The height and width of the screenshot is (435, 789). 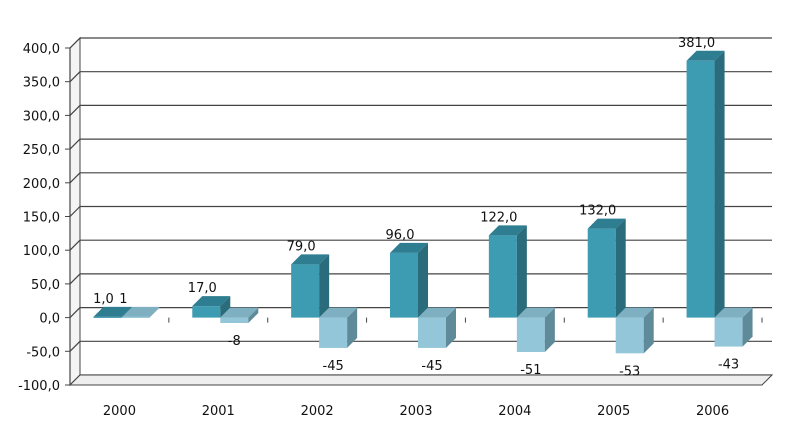 What do you see at coordinates (202, 288) in the screenshot?
I see `data-label-series1: 17,0` at bounding box center [202, 288].